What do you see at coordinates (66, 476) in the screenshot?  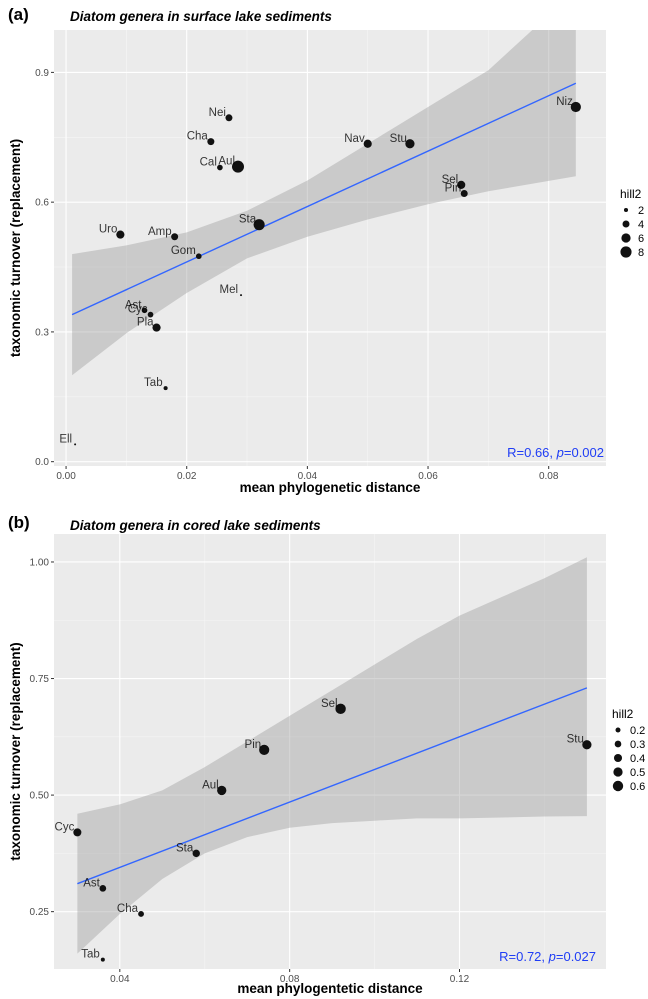 I see `x-tick-label: 0.00` at bounding box center [66, 476].